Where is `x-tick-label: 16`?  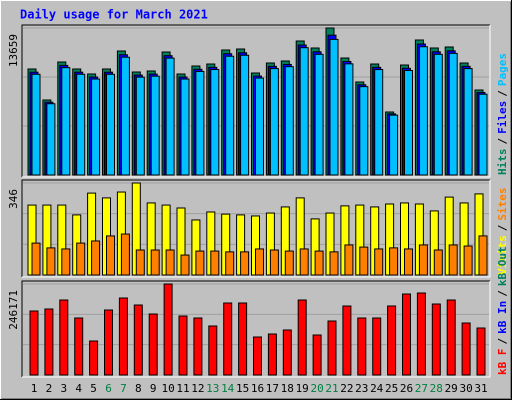 x-tick-label: 16 is located at coordinates (257, 388).